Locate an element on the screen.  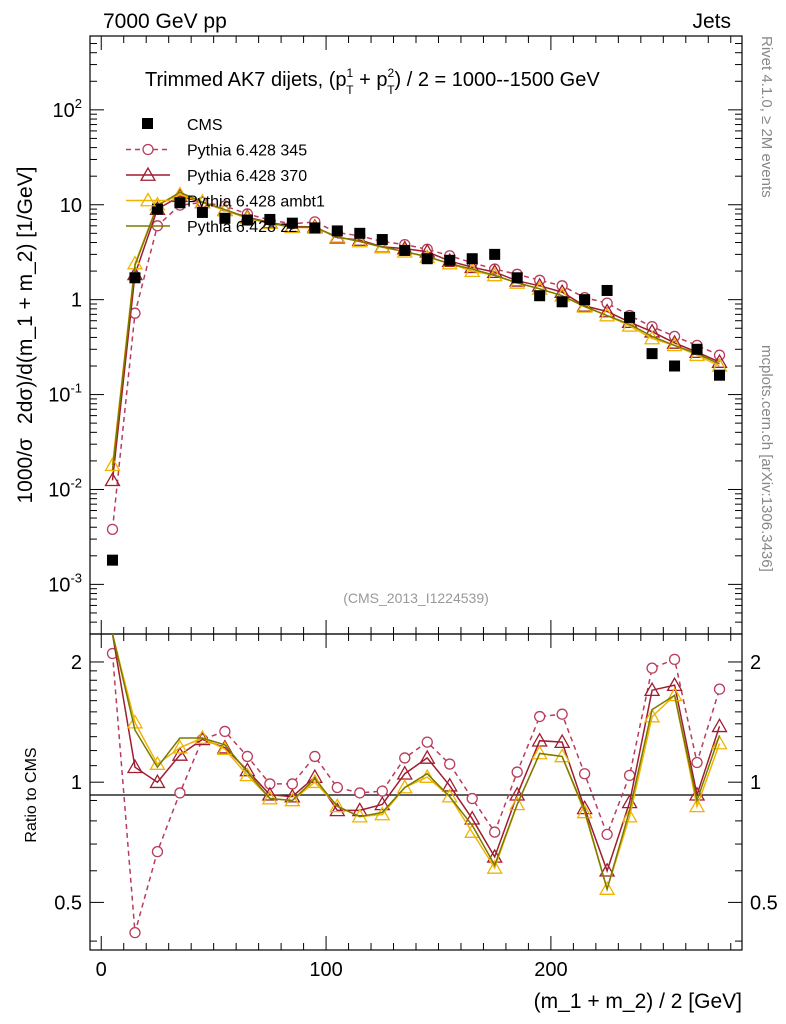
legend-marker is located at coordinates (148, 149).